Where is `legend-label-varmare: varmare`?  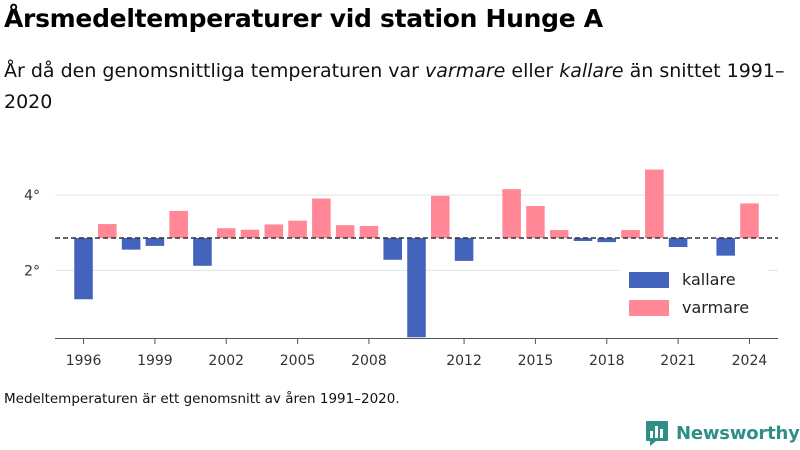 legend-label-varmare: varmare is located at coordinates (715, 307).